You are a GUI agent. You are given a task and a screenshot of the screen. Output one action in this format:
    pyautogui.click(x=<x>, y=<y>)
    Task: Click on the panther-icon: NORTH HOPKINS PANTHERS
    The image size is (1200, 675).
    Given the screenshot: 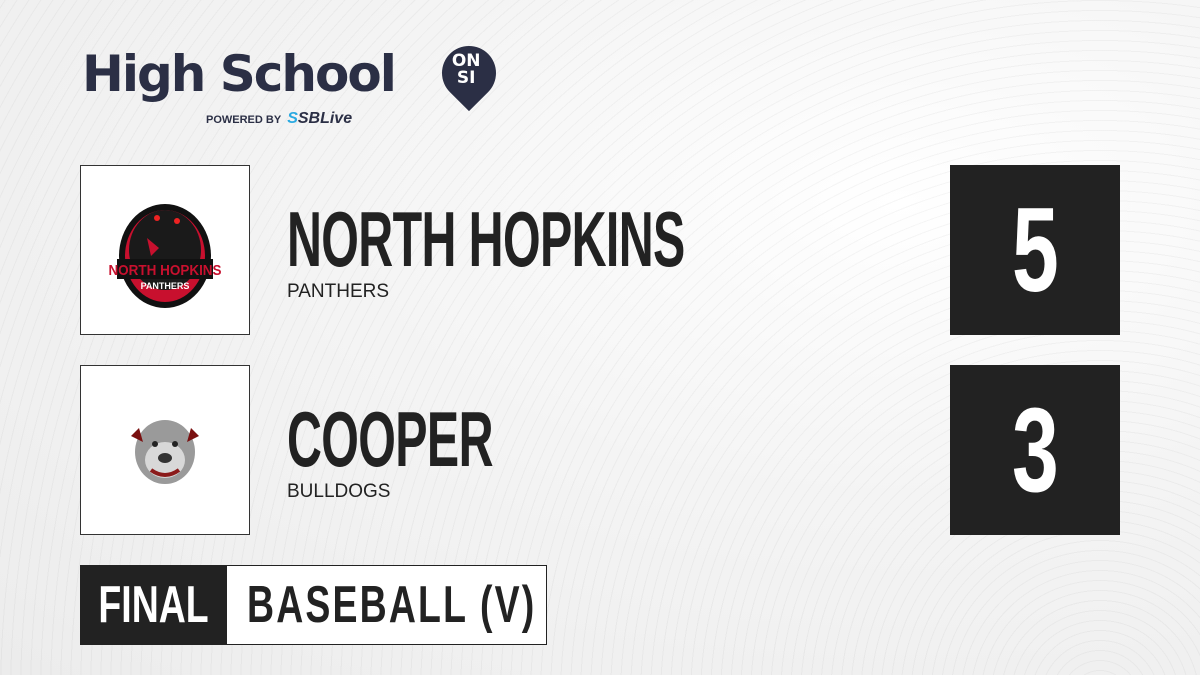 What is the action you would take?
    pyautogui.click(x=165, y=256)
    